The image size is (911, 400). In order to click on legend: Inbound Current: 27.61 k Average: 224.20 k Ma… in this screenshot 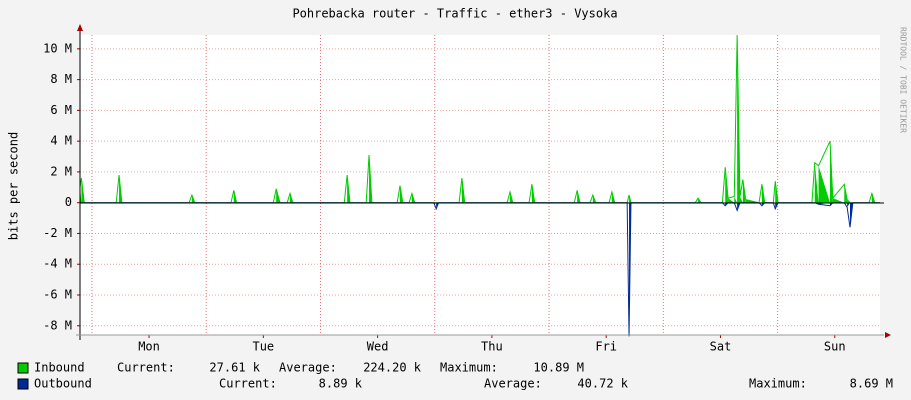, I will do `click(455, 376)`.